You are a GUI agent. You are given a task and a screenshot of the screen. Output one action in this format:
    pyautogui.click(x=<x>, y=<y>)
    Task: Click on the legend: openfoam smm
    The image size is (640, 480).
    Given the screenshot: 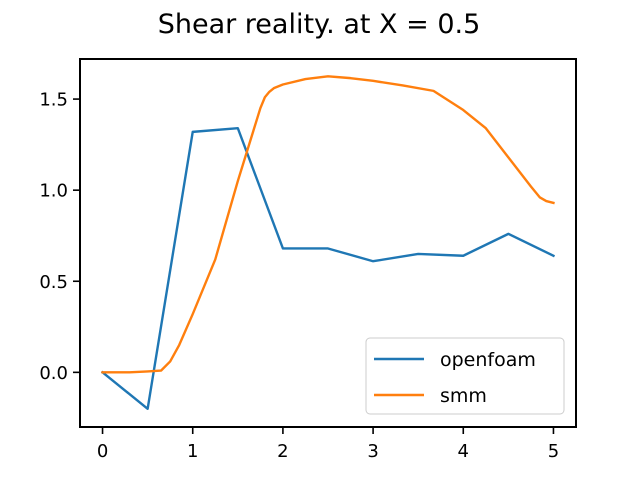 What is the action you would take?
    pyautogui.click(x=465, y=376)
    